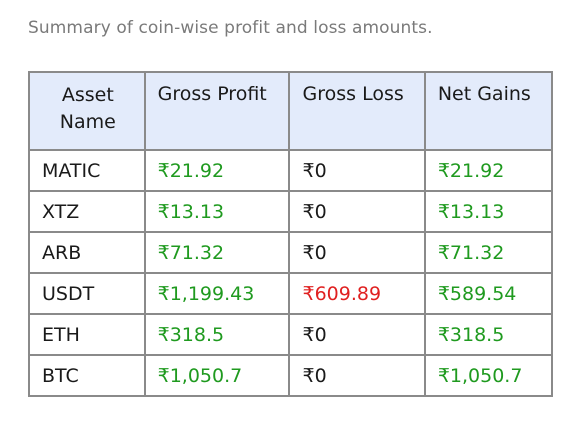 This screenshot has width=588, height=421. What do you see at coordinates (87, 170) in the screenshot?
I see `cell-asset: MATIC` at bounding box center [87, 170].